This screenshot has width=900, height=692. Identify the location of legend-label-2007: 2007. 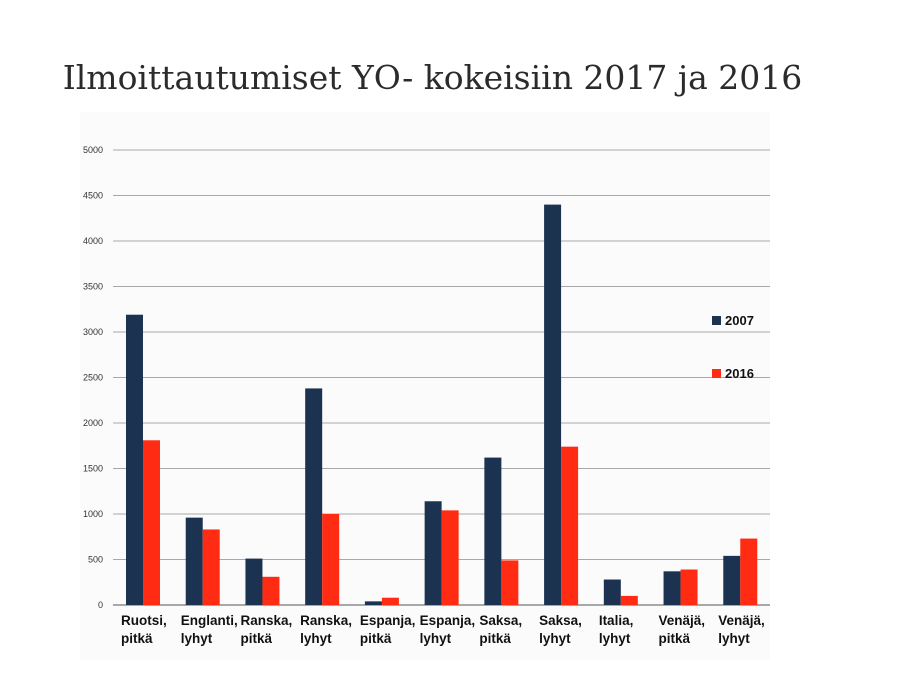
(739, 320).